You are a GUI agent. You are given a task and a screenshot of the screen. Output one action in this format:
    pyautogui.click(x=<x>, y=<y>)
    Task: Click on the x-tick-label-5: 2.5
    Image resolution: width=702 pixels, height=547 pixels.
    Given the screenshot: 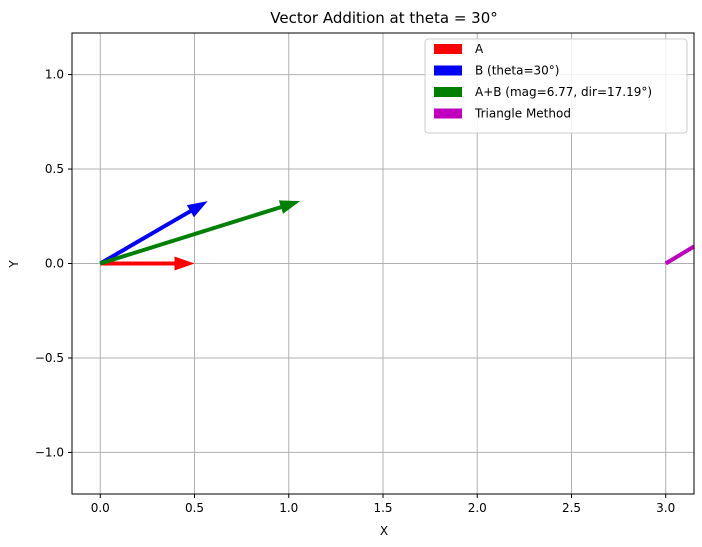 What is the action you would take?
    pyautogui.click(x=571, y=508)
    